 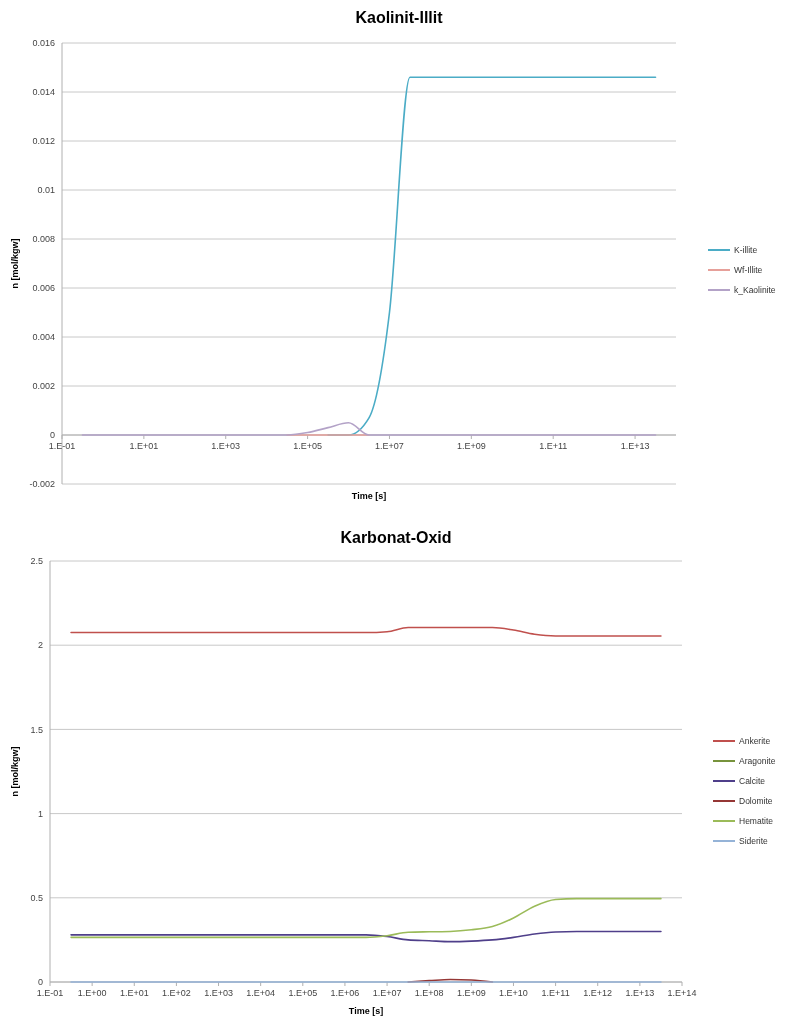 What do you see at coordinates (682, 993) in the screenshot?
I see `x-tick-label: 1.E+14` at bounding box center [682, 993].